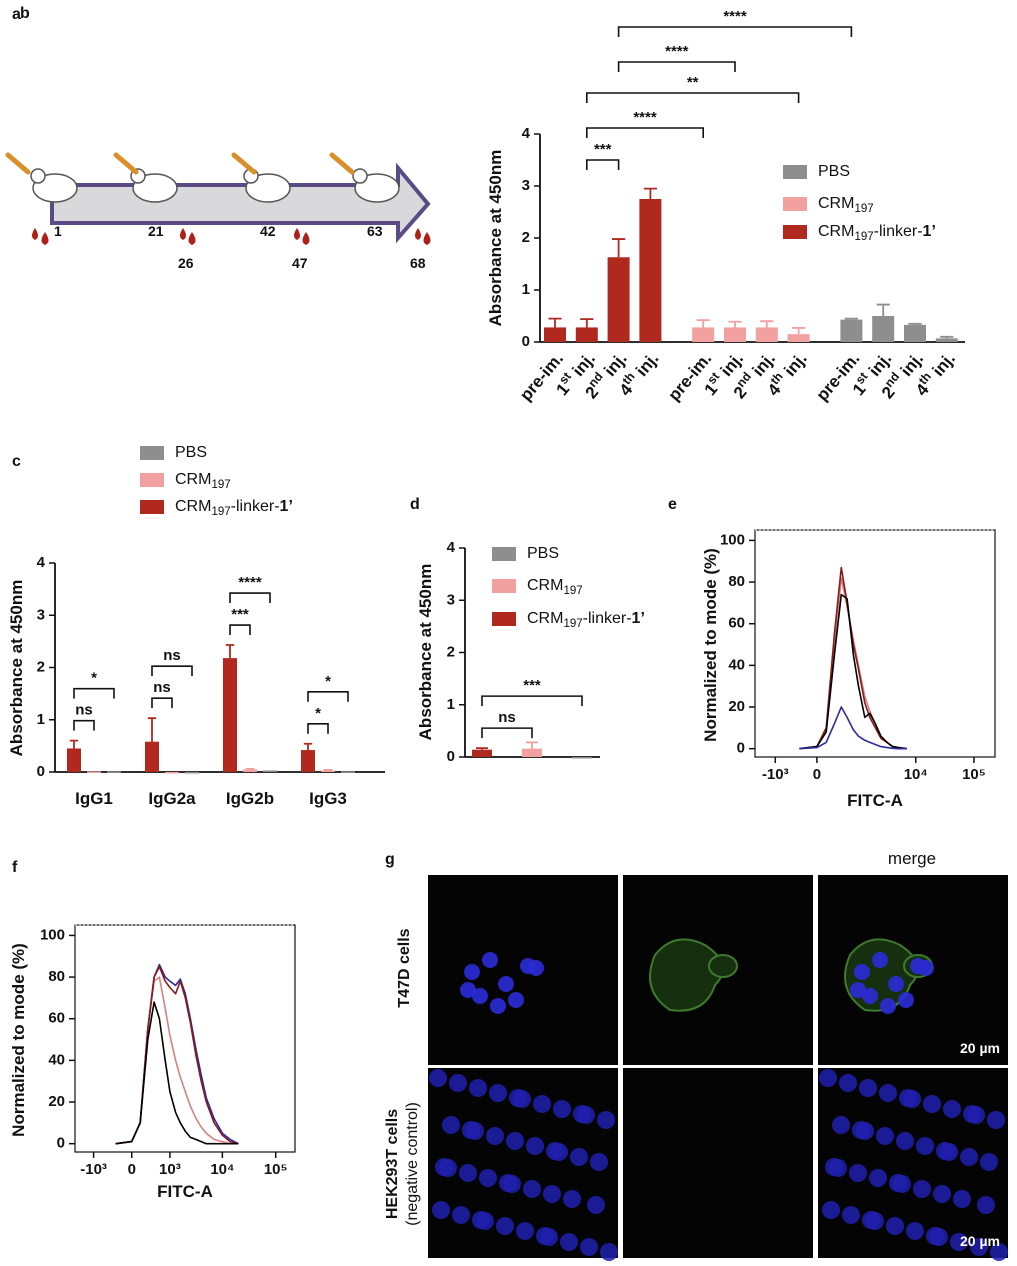 The width and height of the screenshot is (1017, 1266). Describe the element at coordinates (41, 719) in the screenshot. I see `y-tick-label: 1` at that location.